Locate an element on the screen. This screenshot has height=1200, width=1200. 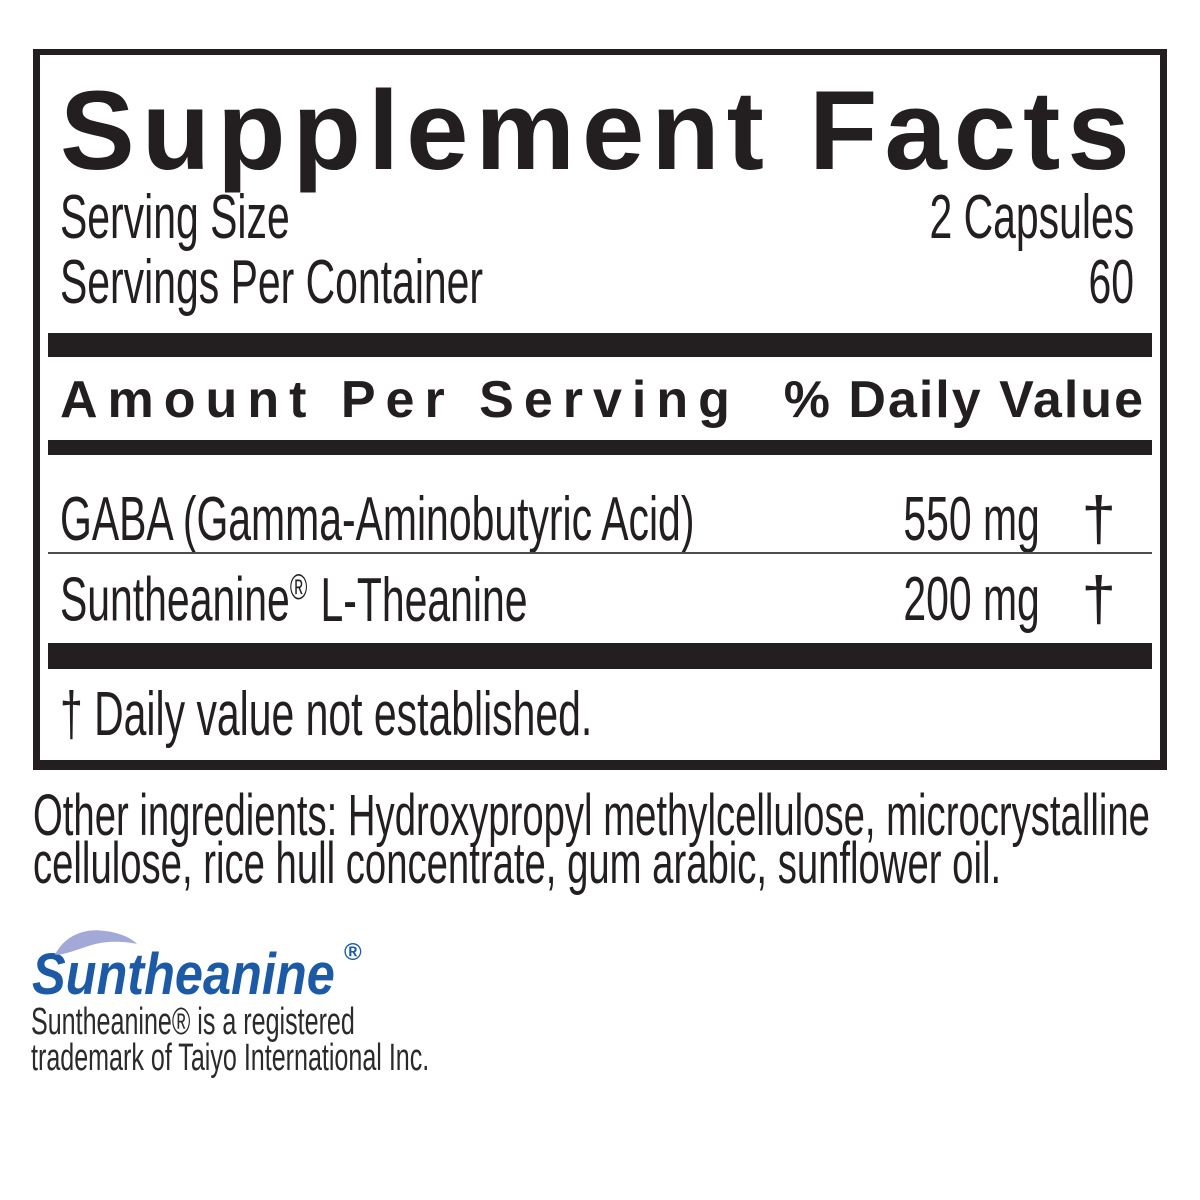
panel-title: Supplement Facts is located at coordinates (598, 130).